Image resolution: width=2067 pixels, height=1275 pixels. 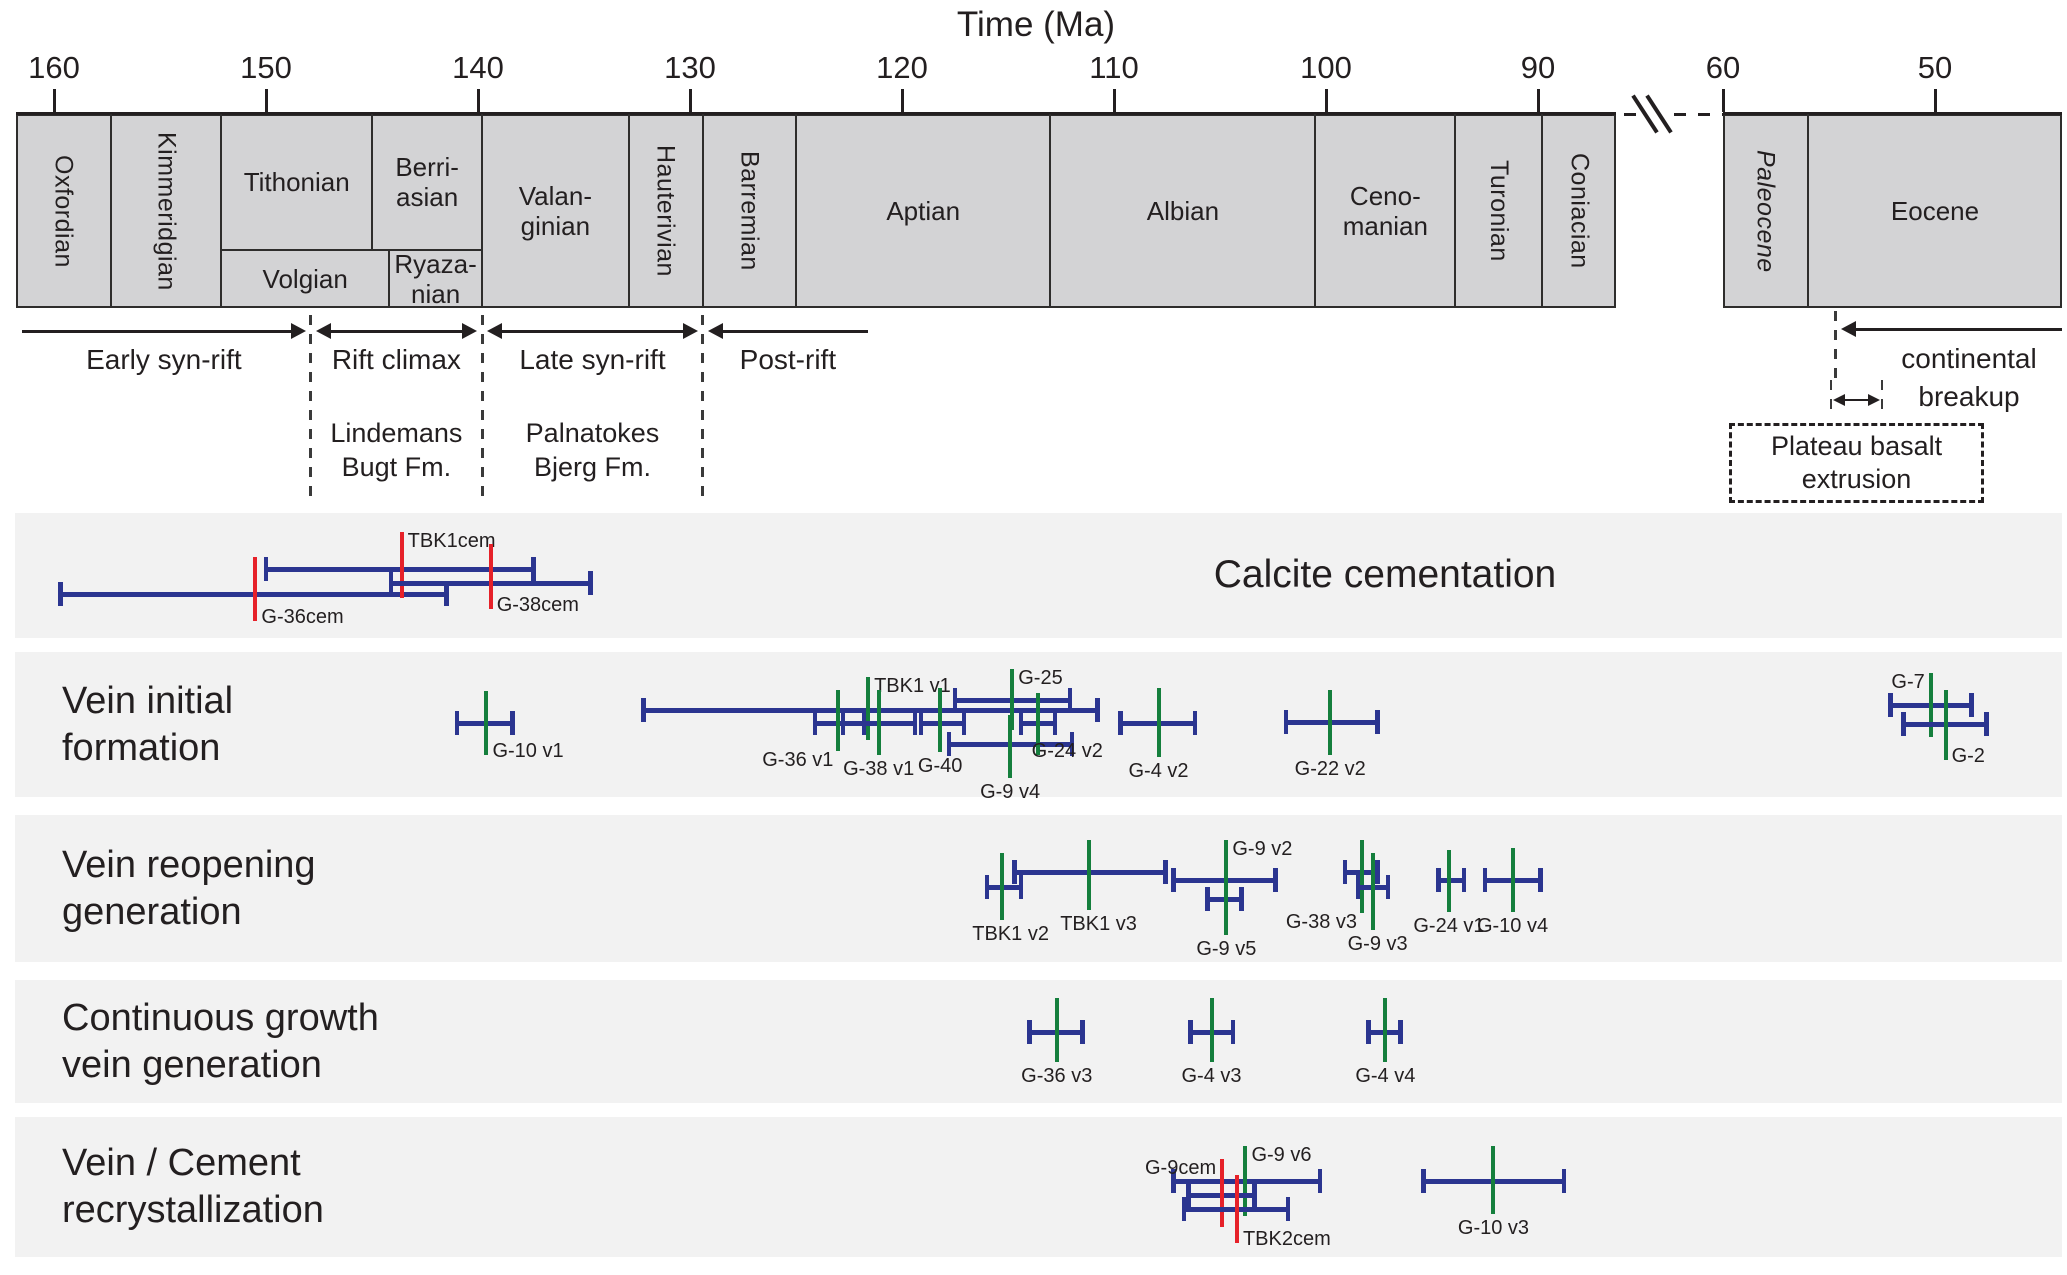 What do you see at coordinates (1226, 949) in the screenshot?
I see `sample-label-G-9-v5: G-9 v5` at bounding box center [1226, 949].